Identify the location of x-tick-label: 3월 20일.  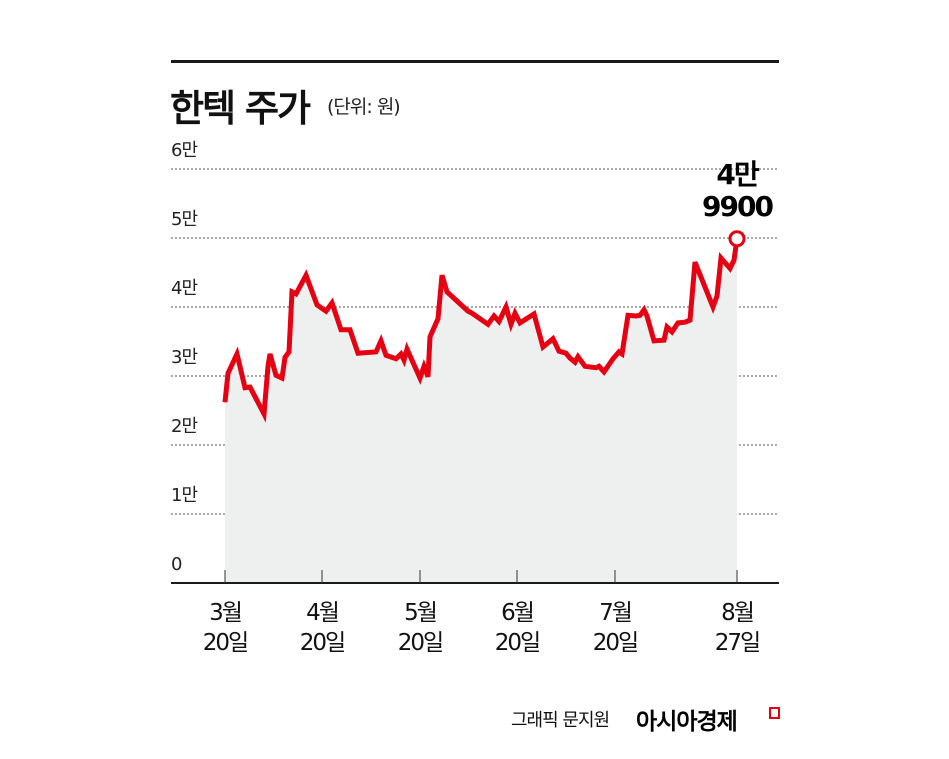
(225, 628).